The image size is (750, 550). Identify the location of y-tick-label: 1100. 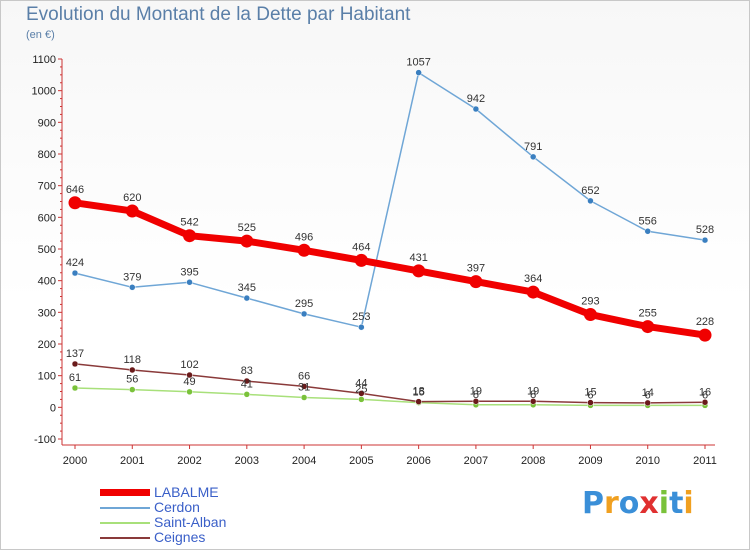
(44, 60).